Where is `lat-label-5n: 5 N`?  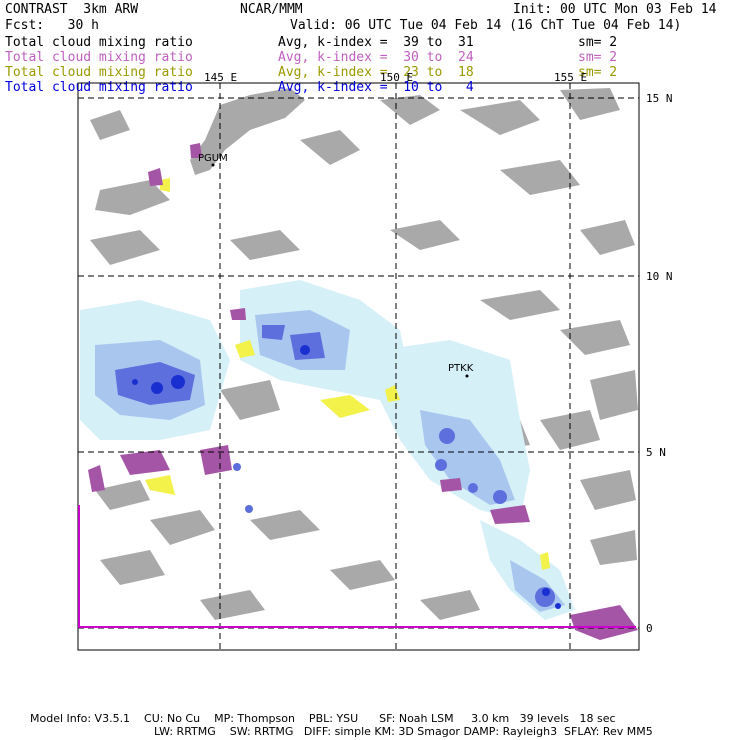
lat-label-5n: 5 N is located at coordinates (656, 452).